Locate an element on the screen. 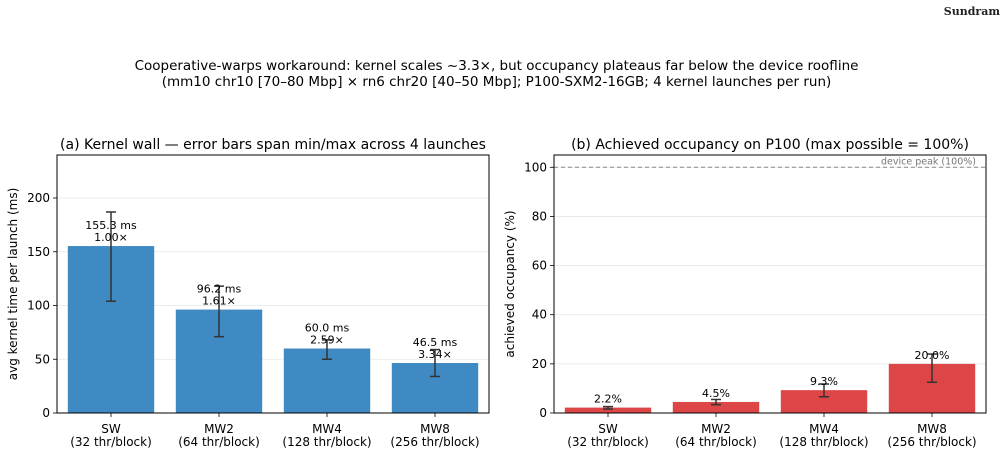  data-label: 1.61× is located at coordinates (219, 301).